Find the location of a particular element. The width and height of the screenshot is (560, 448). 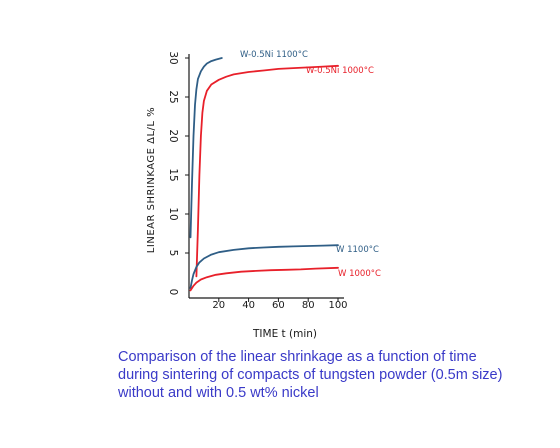

y-tick-label: 10 is located at coordinates (173, 213).